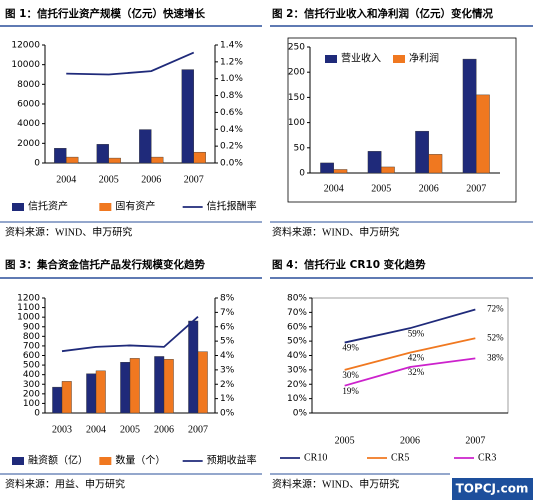 This screenshot has height=500, width=533. I want to click on y-tick-label: 20%, so click(297, 385).